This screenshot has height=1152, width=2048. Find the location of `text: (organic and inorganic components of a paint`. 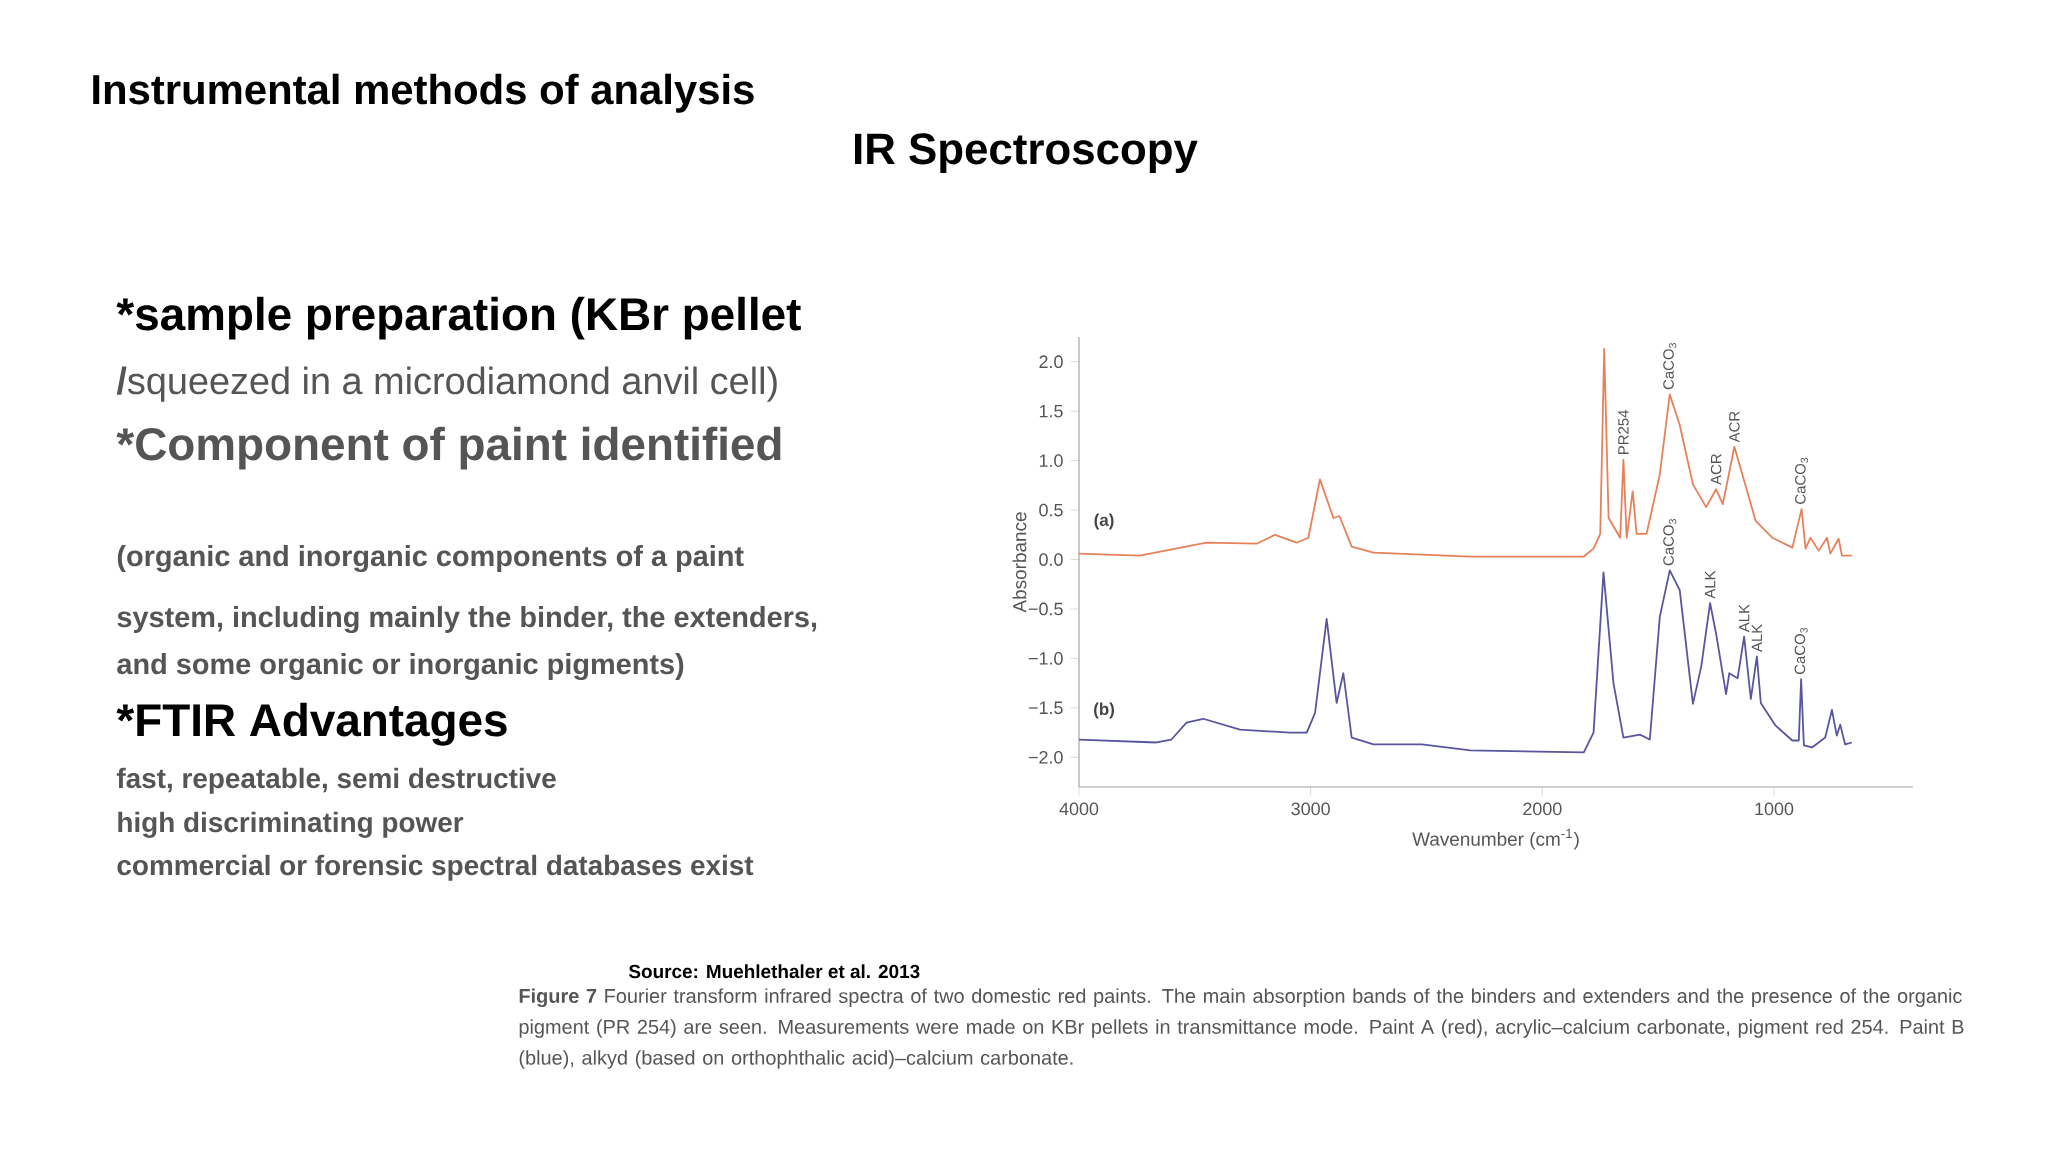

text: (organic and inorganic components of a paint is located at coordinates (430, 559).